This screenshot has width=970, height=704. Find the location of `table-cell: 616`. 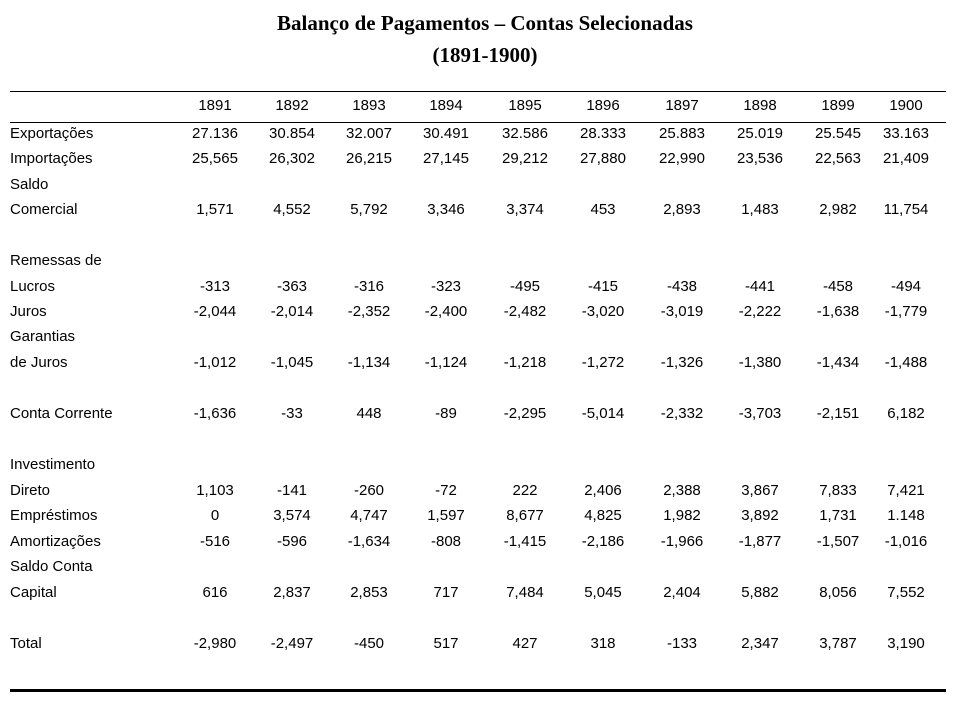

table-cell: 616 is located at coordinates (215, 592).